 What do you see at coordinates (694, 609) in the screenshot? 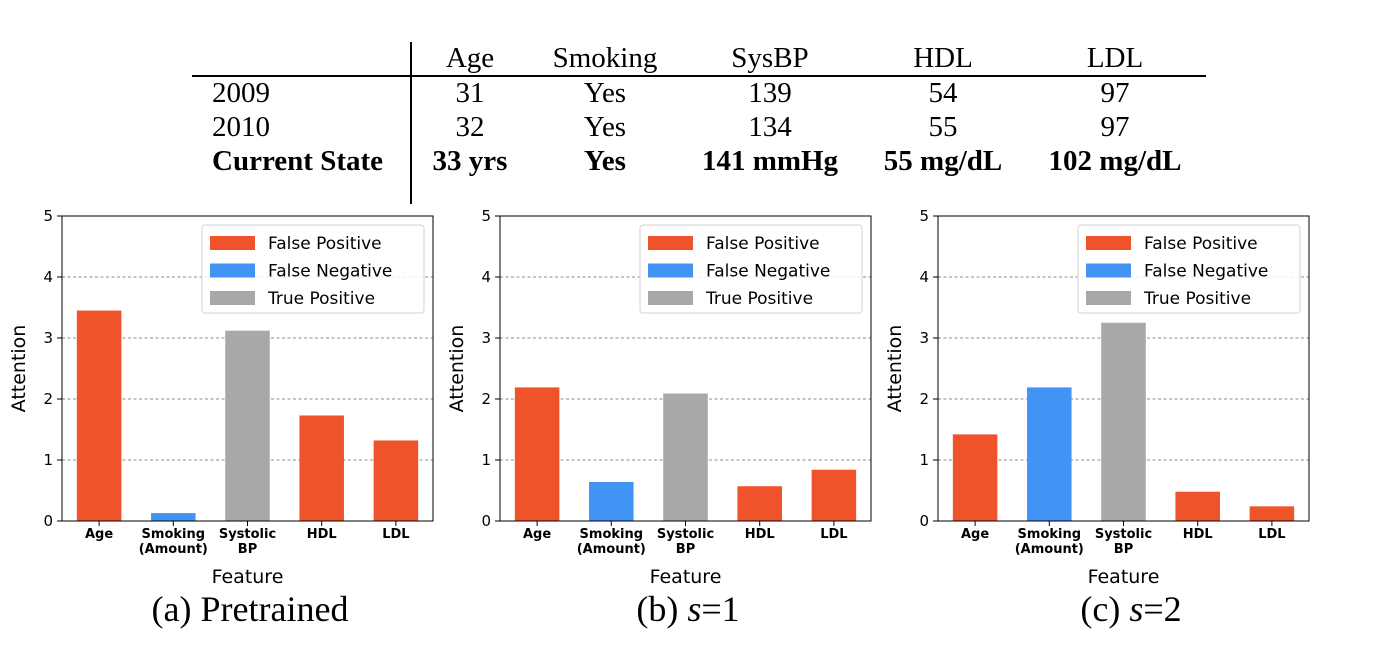
I see `caption-b-var: s` at bounding box center [694, 609].